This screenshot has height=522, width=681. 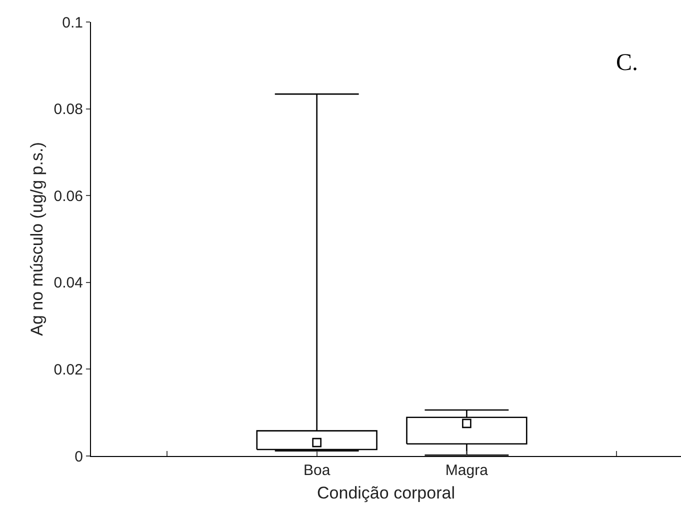 I want to click on y-tick-label: 0.06, so click(x=68, y=196).